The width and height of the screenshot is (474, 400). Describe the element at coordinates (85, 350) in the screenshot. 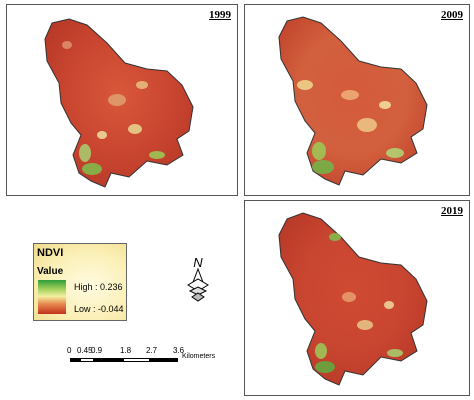

I see `scale-tick: 0.45` at that location.